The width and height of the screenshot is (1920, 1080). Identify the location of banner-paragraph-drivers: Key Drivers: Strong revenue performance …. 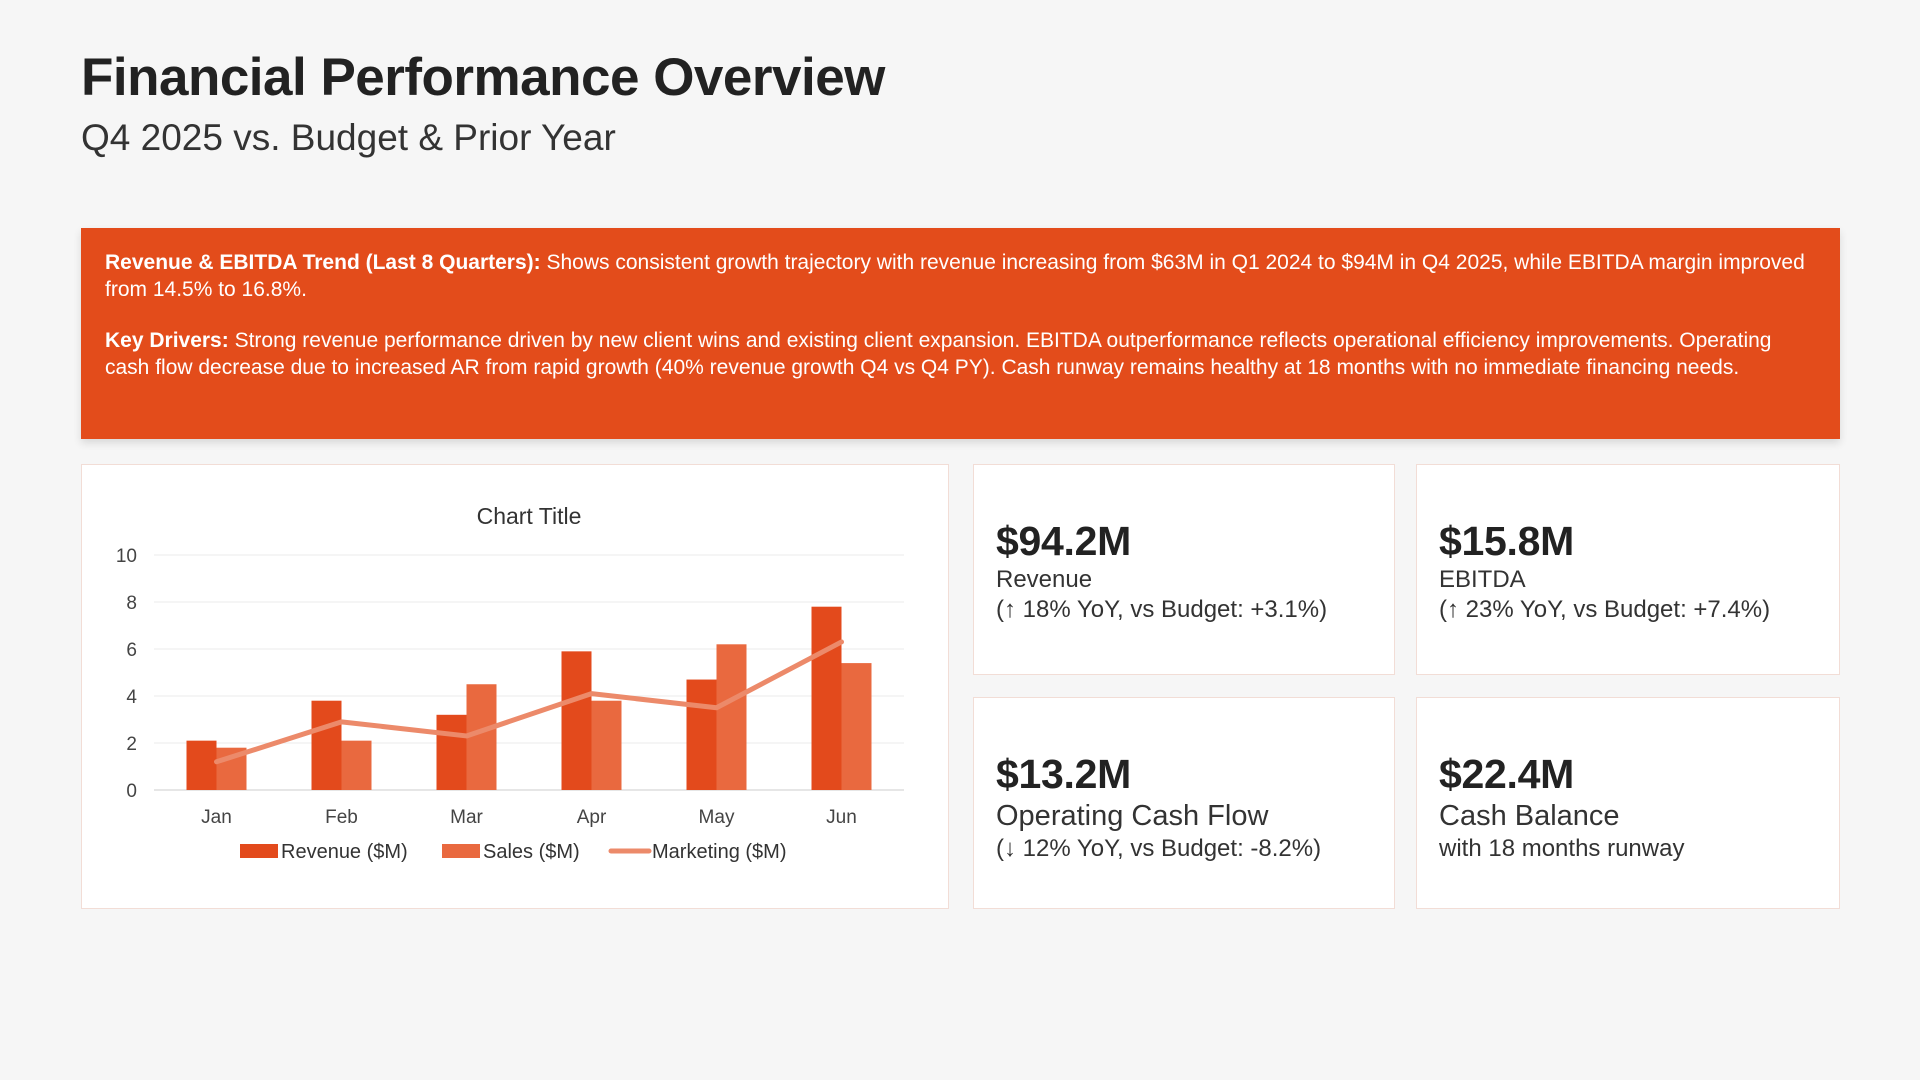
(960, 354).